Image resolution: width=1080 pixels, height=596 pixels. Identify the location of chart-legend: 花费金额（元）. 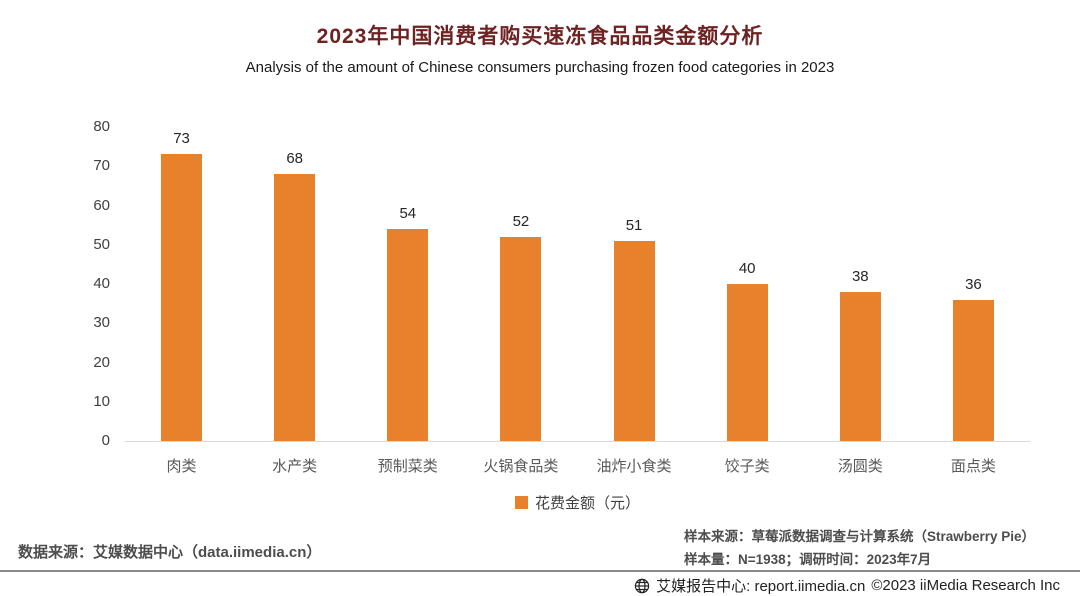
(577, 502).